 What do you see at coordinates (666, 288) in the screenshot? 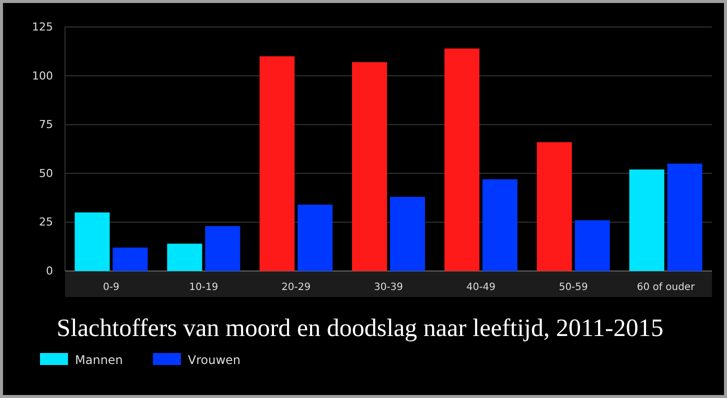
I see `x-tick-label: 60 of ouder` at bounding box center [666, 288].